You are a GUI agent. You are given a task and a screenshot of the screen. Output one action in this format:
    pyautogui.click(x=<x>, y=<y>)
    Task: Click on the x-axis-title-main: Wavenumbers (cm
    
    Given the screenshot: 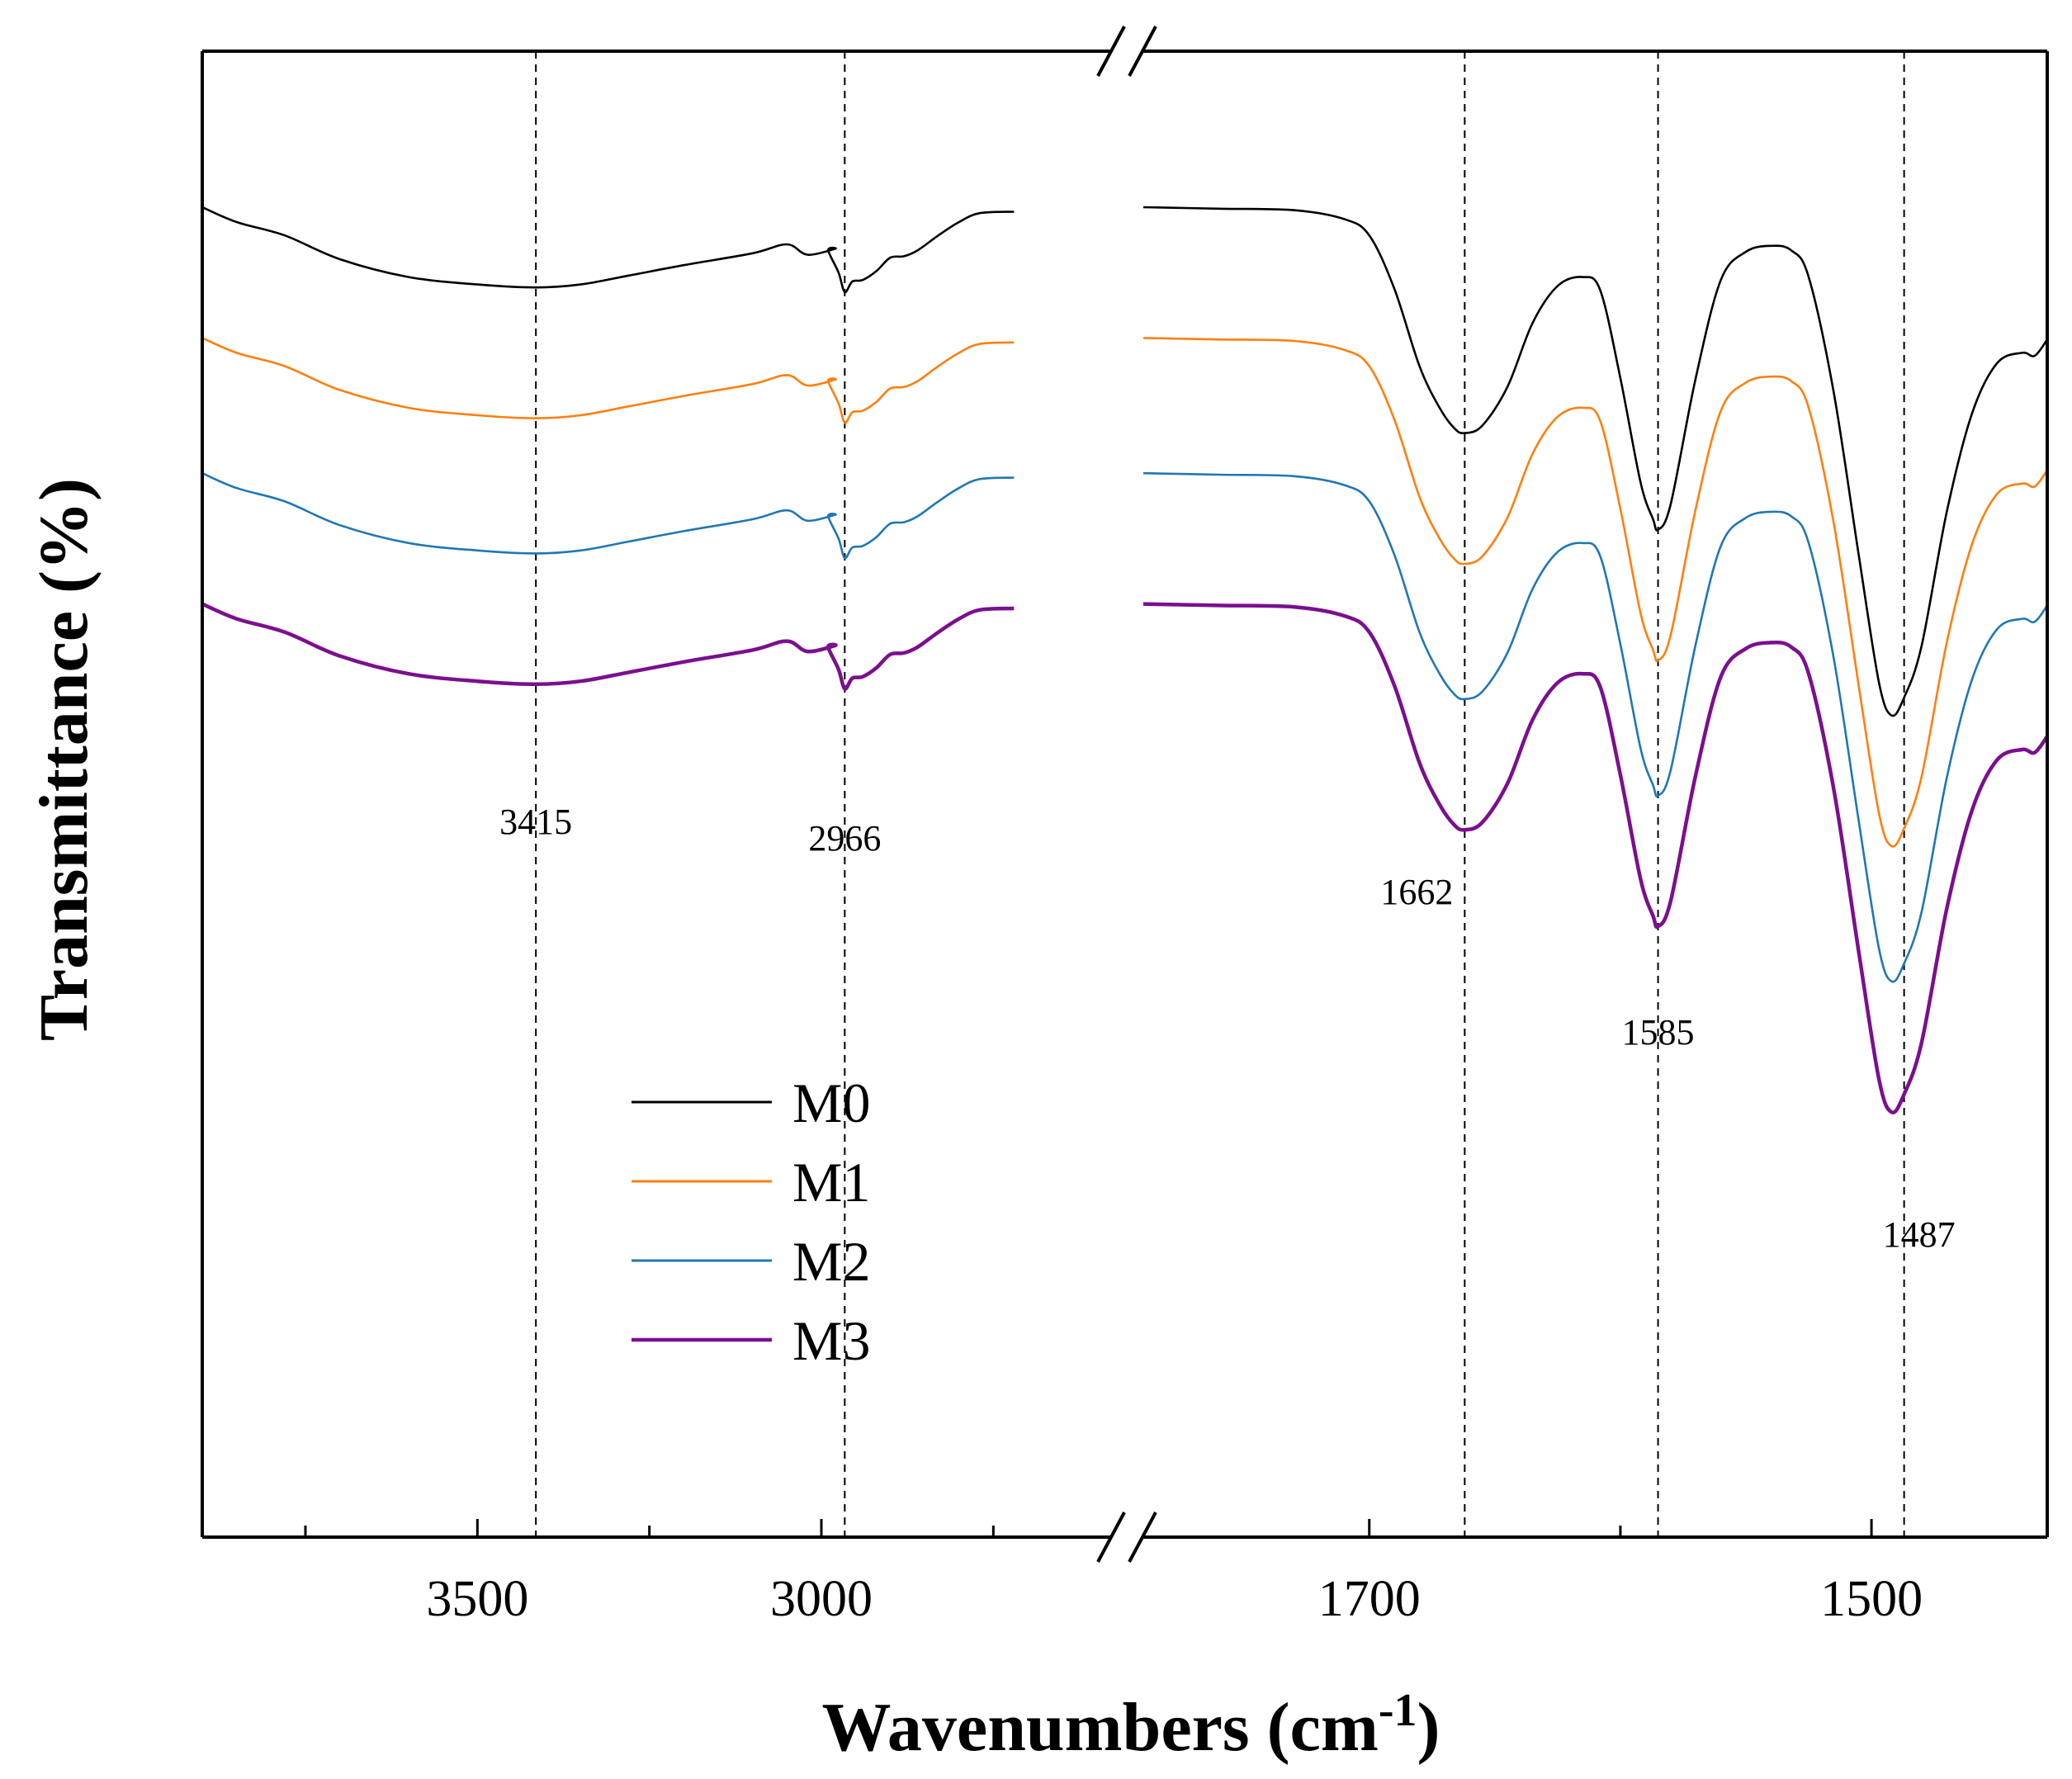 What is the action you would take?
    pyautogui.click(x=1100, y=1728)
    